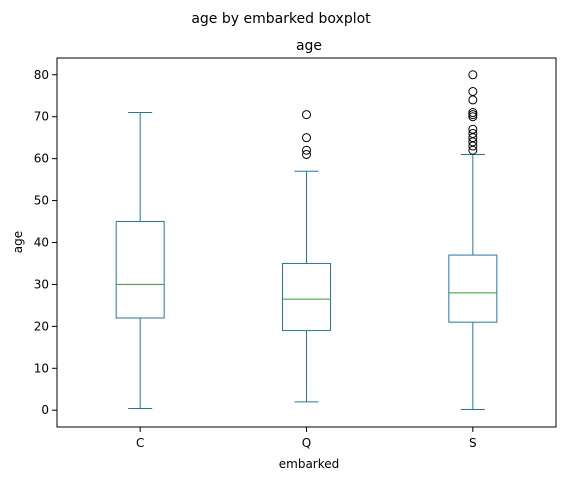 Image resolution: width=562 pixels, height=480 pixels. What do you see at coordinates (41, 201) in the screenshot?
I see `y-tick-label: 50` at bounding box center [41, 201].